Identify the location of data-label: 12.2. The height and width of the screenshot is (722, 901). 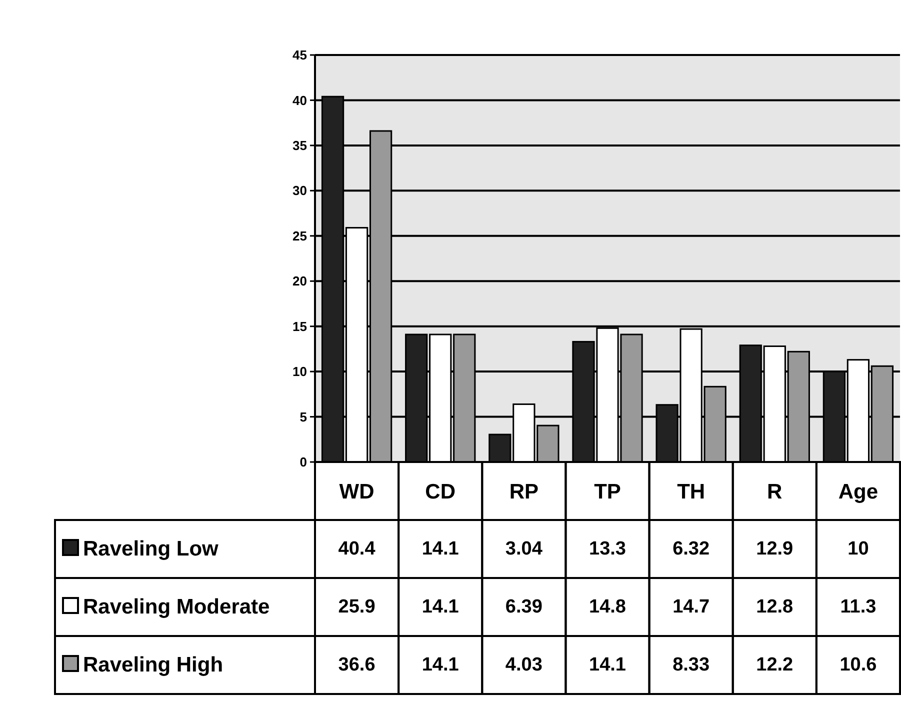
(775, 665).